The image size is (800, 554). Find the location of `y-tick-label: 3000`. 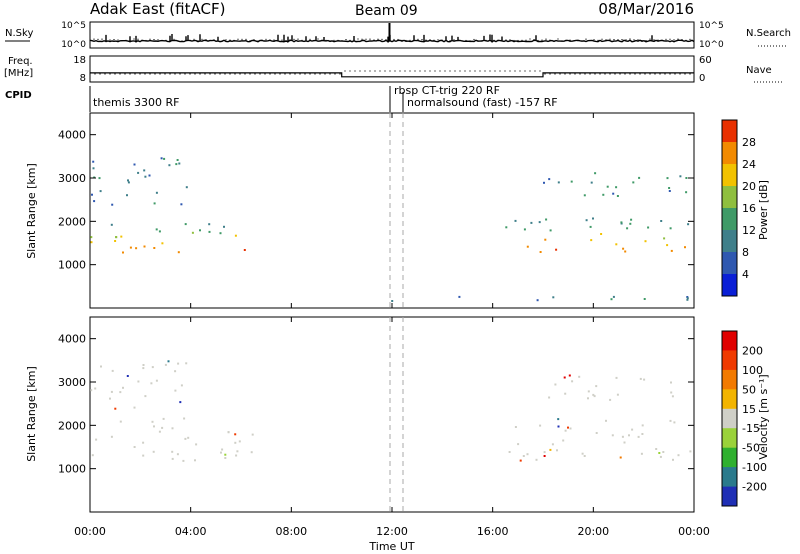

y-tick-label: 3000 is located at coordinates (72, 178).